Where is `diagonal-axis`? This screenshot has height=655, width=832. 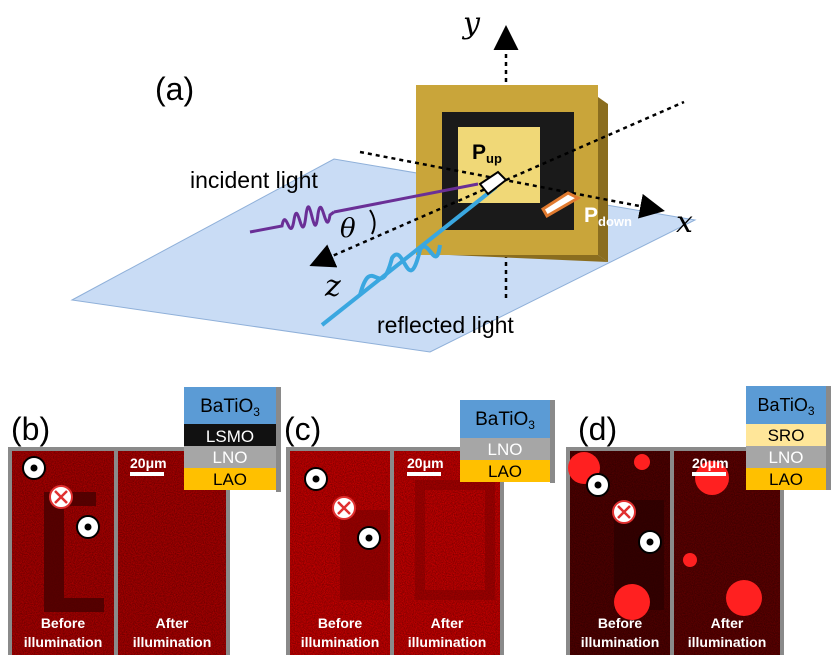
diagonal-axis is located at coordinates (595, 141).